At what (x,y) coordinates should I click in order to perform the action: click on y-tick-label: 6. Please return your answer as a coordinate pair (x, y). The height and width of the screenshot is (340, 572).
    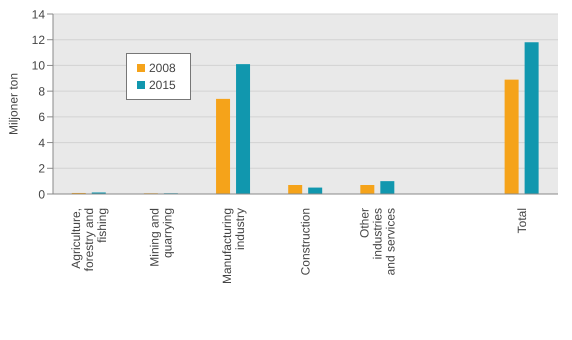
    Looking at the image, I should click on (42, 117).